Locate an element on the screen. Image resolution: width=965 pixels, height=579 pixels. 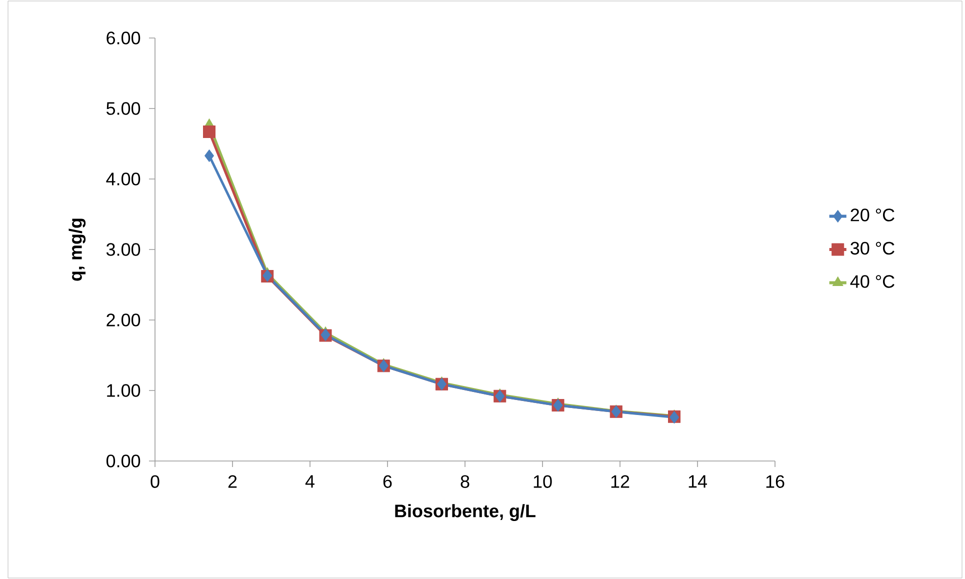
x-tick-label: 0 is located at coordinates (155, 481).